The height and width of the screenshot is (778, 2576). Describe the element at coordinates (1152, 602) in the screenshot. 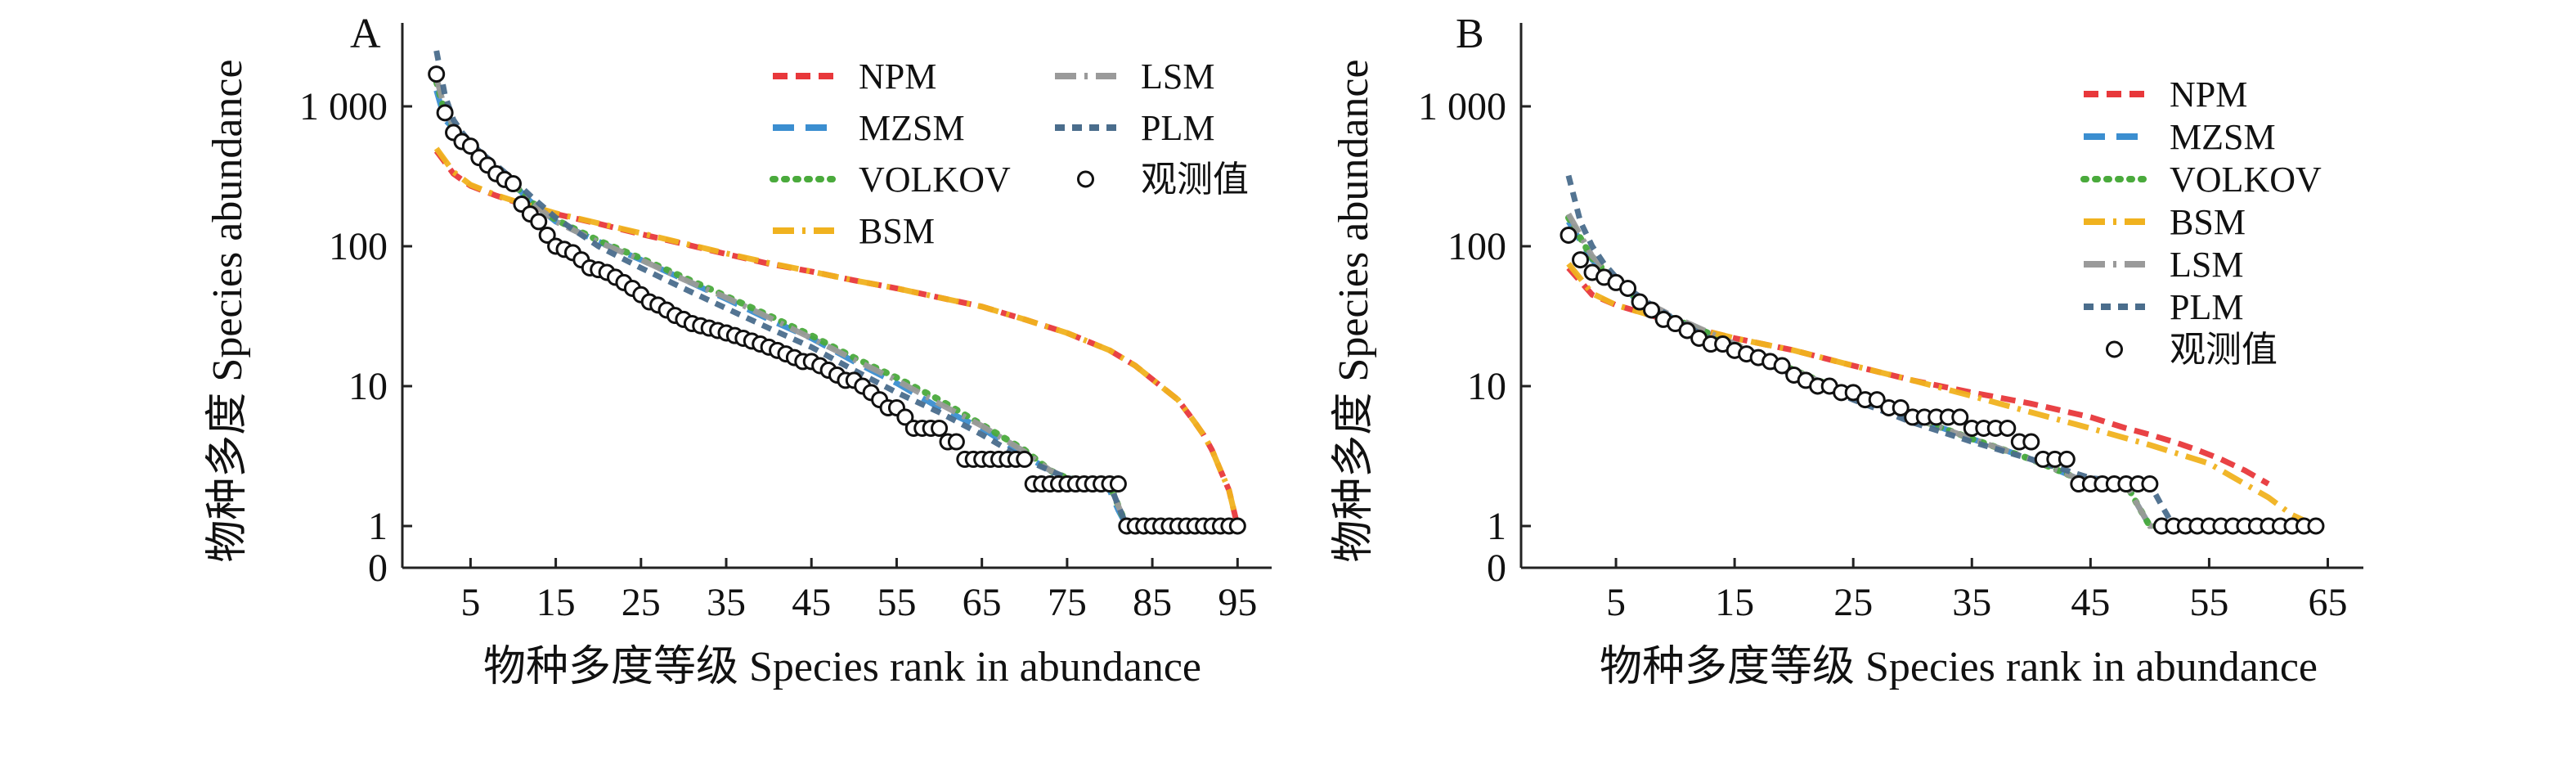

I see `x-tick-label: 85` at that location.